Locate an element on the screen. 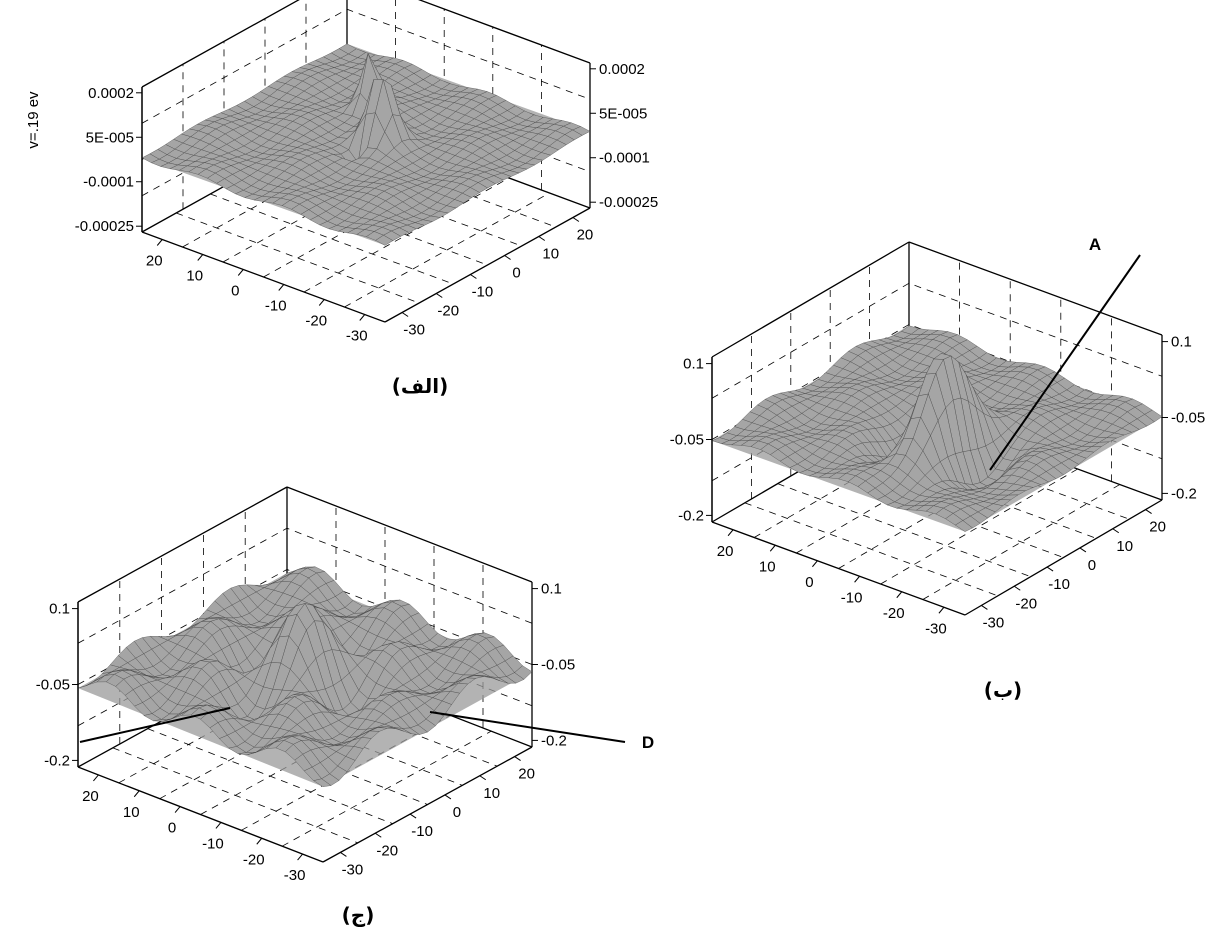 The height and width of the screenshot is (940, 1230). z-tick-label-right: -0.05 is located at coordinates (558, 665).